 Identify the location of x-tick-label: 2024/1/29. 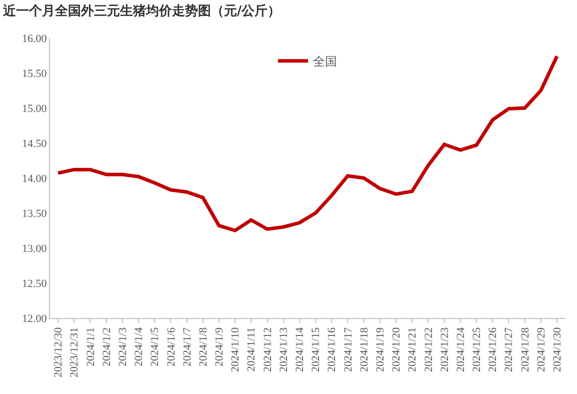
(541, 349).